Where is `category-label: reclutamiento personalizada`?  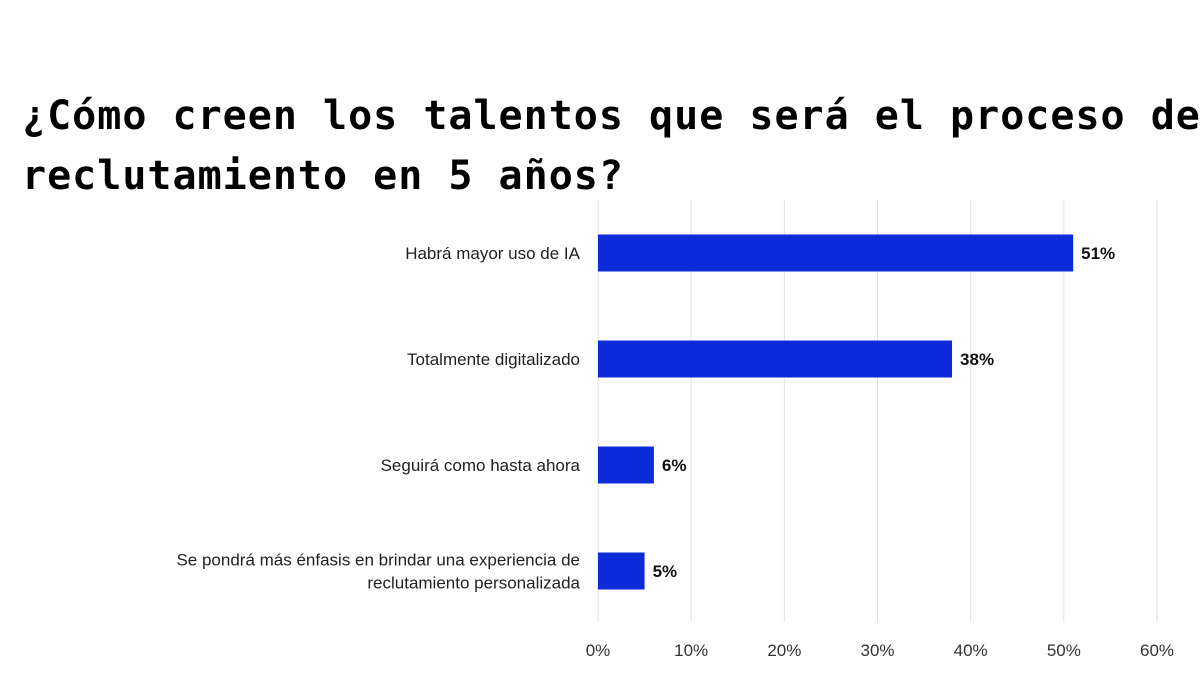 category-label: reclutamiento personalizada is located at coordinates (473, 583).